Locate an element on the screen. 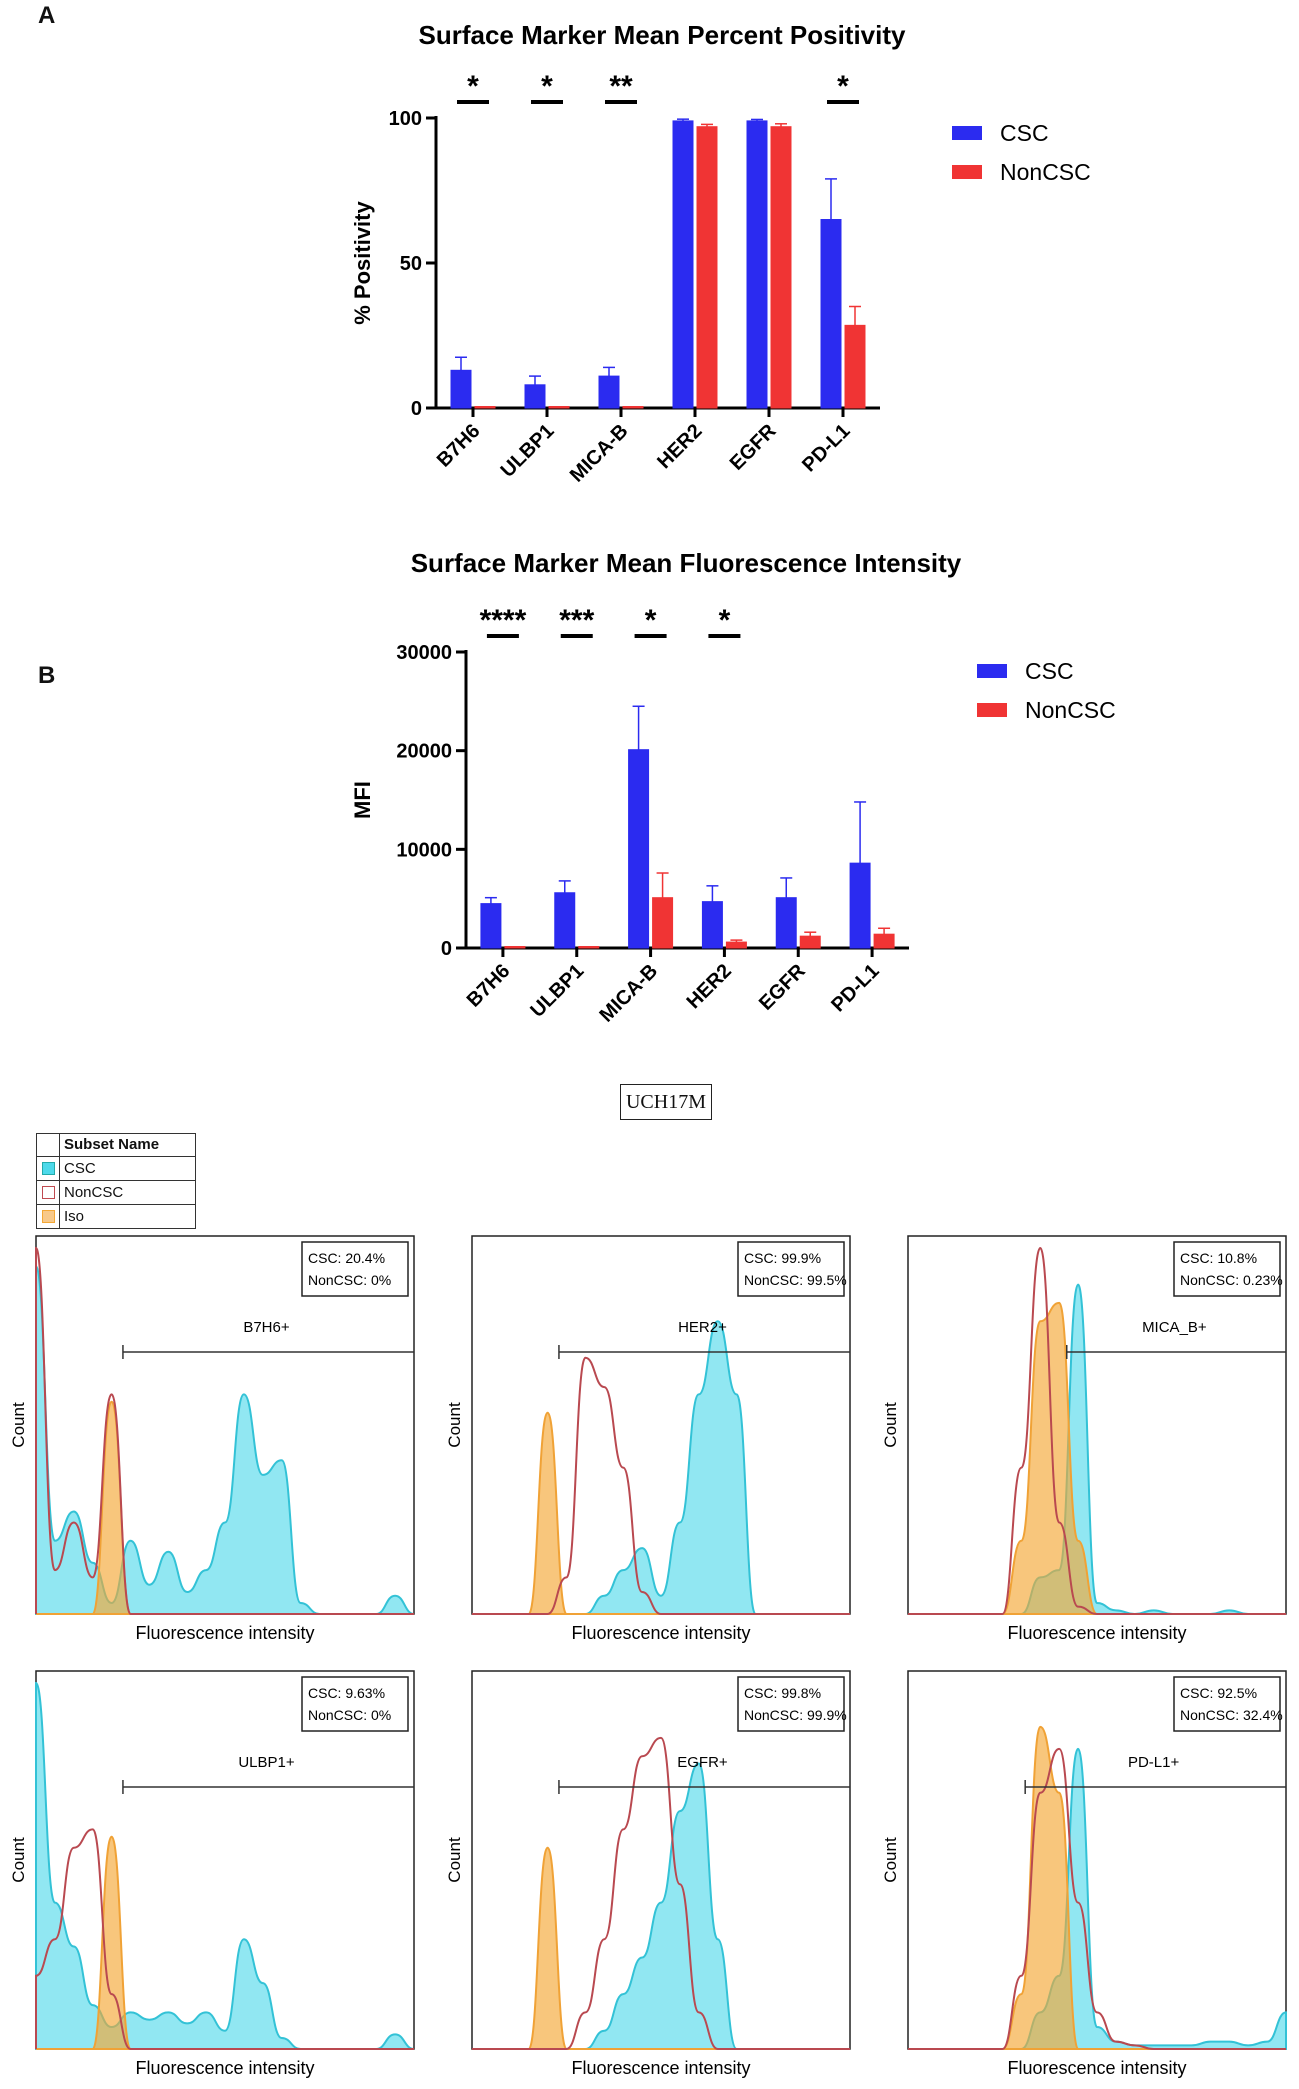 This screenshot has height=2089, width=1299. iso-swatch is located at coordinates (48, 1216).